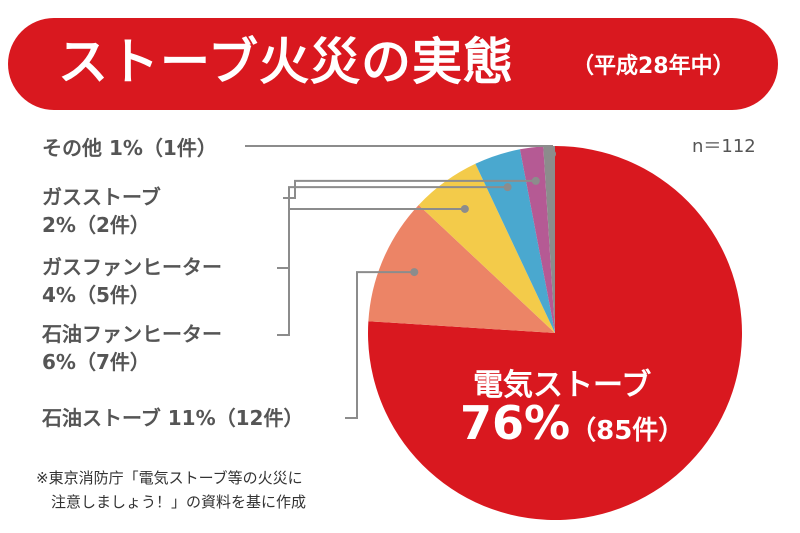 This screenshot has width=800, height=533. Describe the element at coordinates (724, 146) in the screenshot. I see `sample-size: n＝112` at that location.